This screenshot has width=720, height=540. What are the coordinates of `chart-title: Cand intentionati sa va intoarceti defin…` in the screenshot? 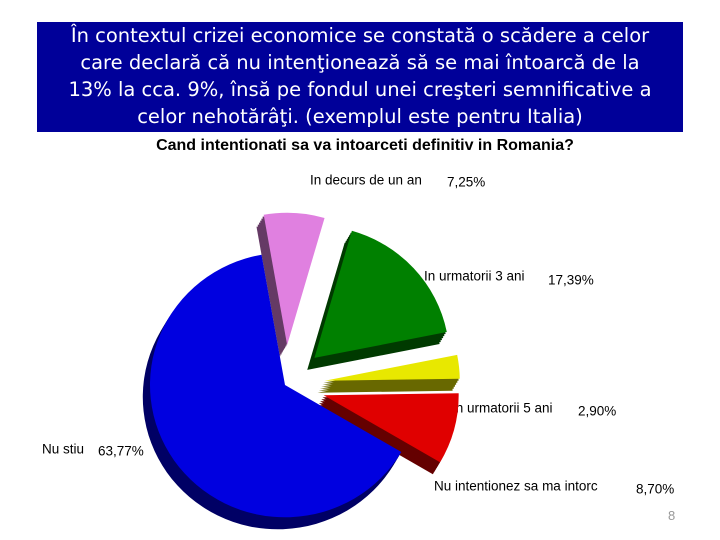 It's located at (365, 145).